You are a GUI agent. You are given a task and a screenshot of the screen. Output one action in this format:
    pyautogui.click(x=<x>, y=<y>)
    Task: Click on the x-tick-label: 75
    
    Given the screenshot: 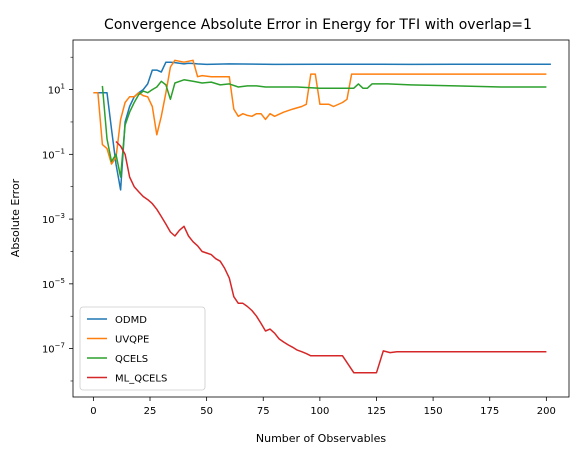 What is the action you would take?
    pyautogui.click(x=263, y=411)
    